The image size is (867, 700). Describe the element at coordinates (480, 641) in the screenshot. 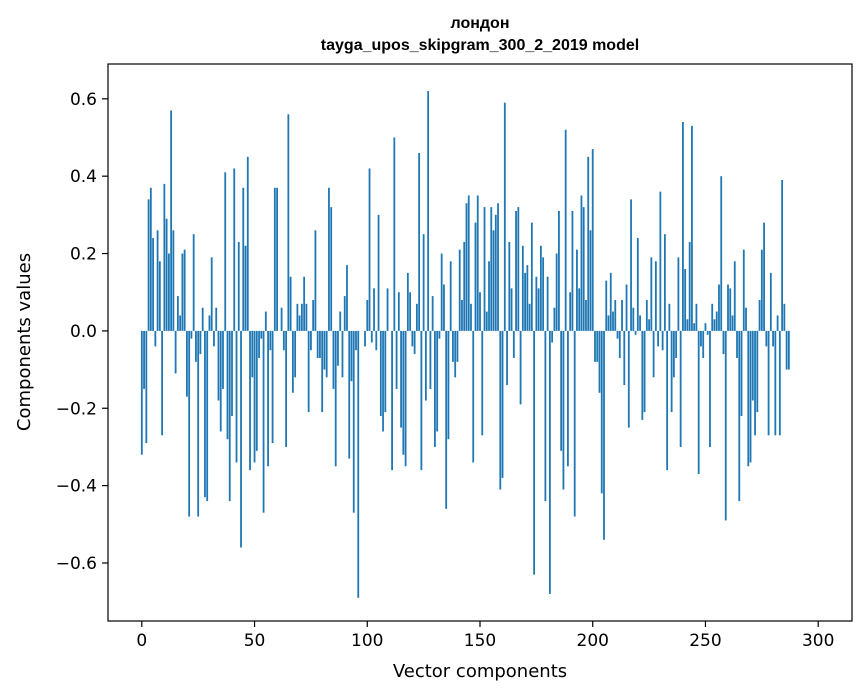

I see `x-tick-label: 150` at that location.